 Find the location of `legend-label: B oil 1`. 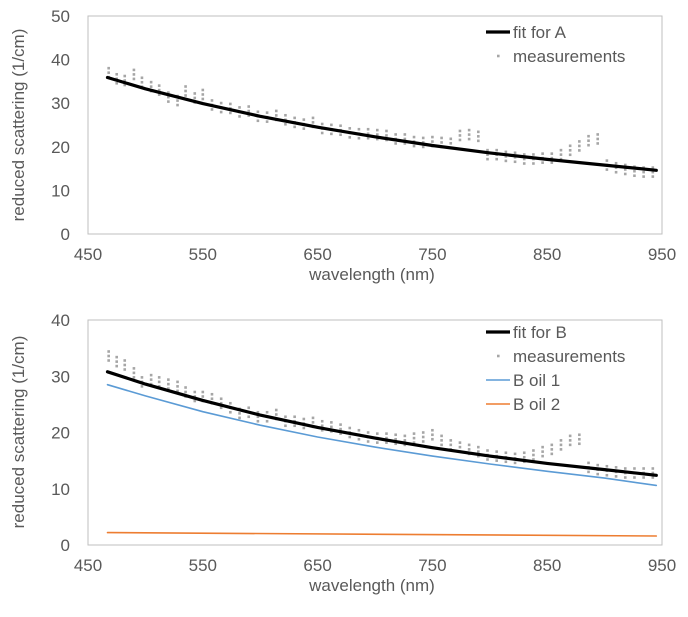

legend-label: B oil 1 is located at coordinates (536, 380).